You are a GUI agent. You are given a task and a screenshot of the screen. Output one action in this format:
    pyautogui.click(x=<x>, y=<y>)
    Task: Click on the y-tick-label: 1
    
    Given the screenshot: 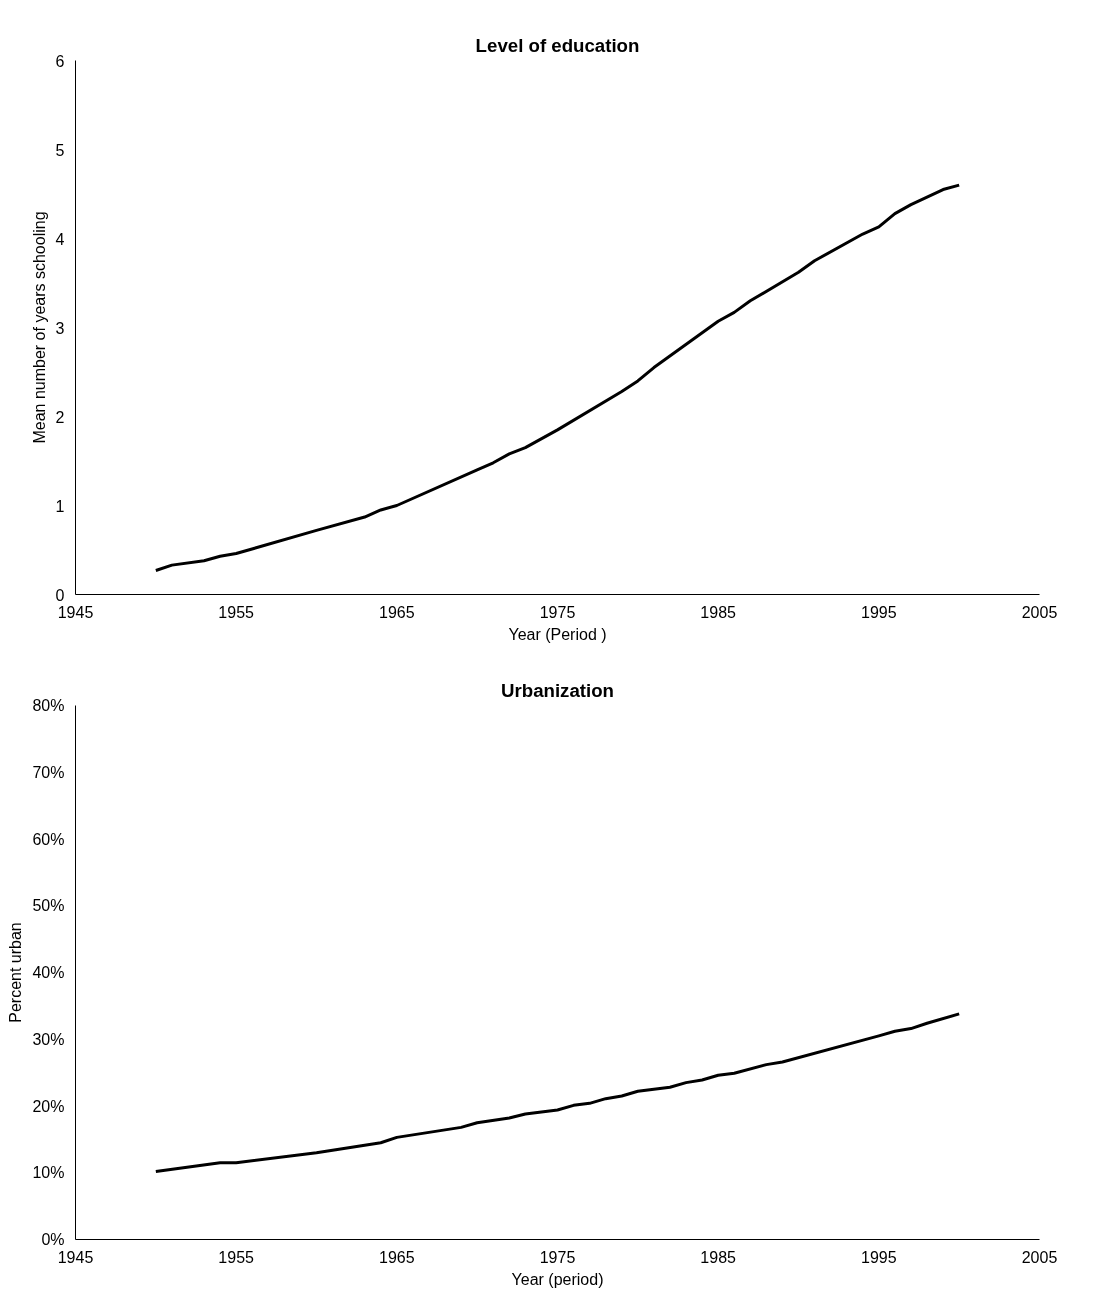 What is the action you would take?
    pyautogui.click(x=60, y=506)
    